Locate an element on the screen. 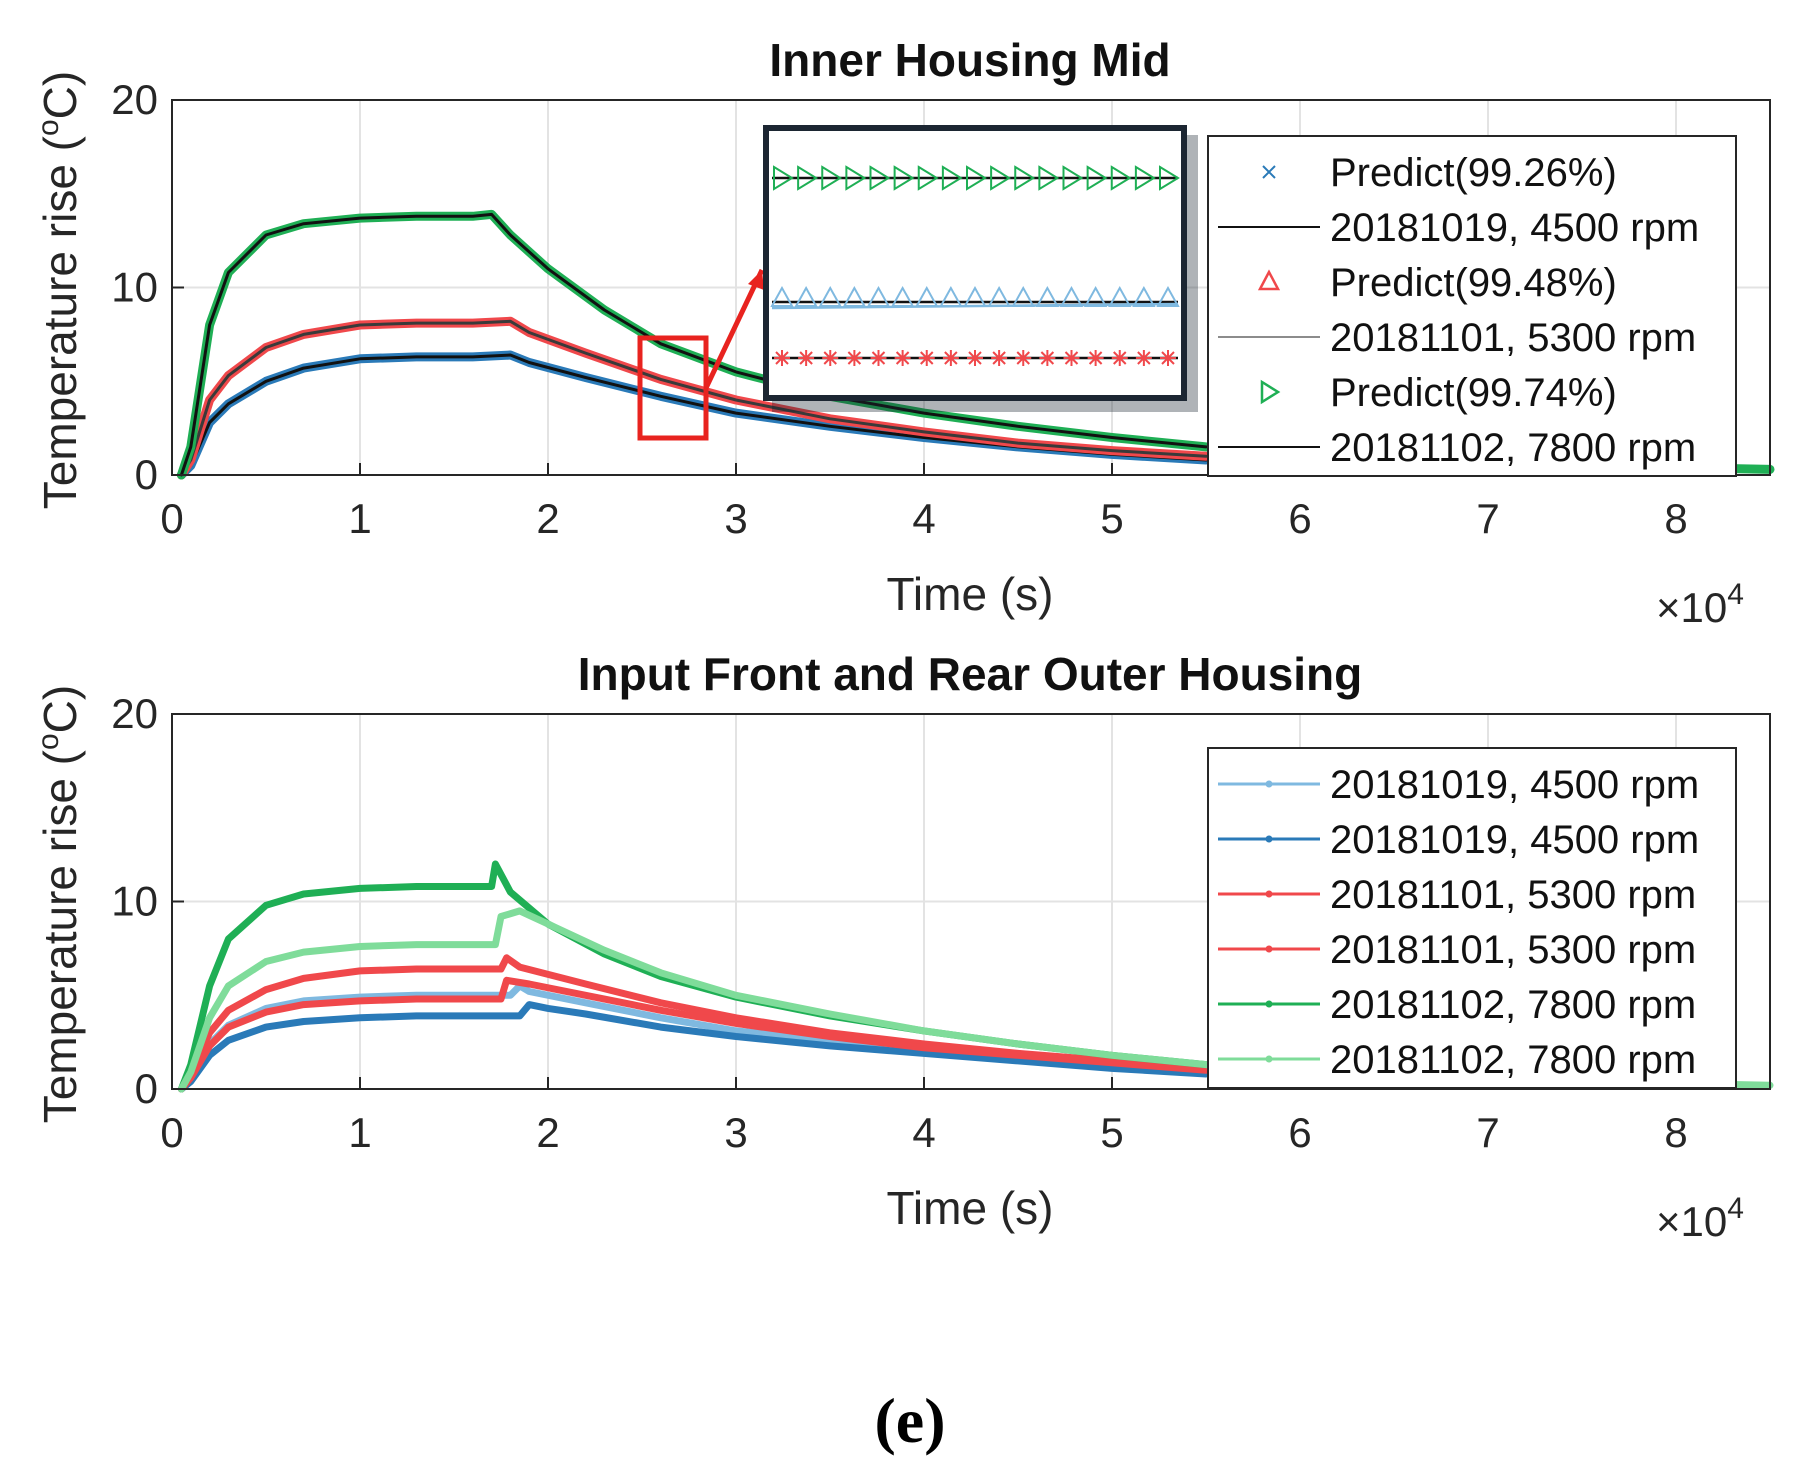  x-tick-label: 2 is located at coordinates (547, 1132).